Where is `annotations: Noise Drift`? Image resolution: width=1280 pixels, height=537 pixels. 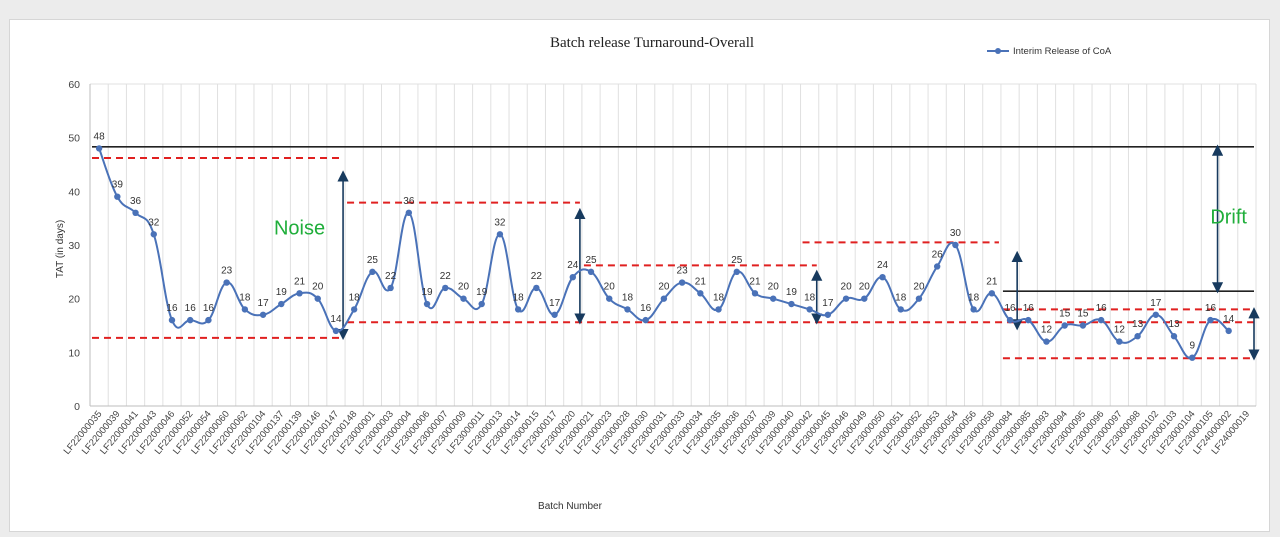
annotations: Noise Drift is located at coordinates (760, 223).